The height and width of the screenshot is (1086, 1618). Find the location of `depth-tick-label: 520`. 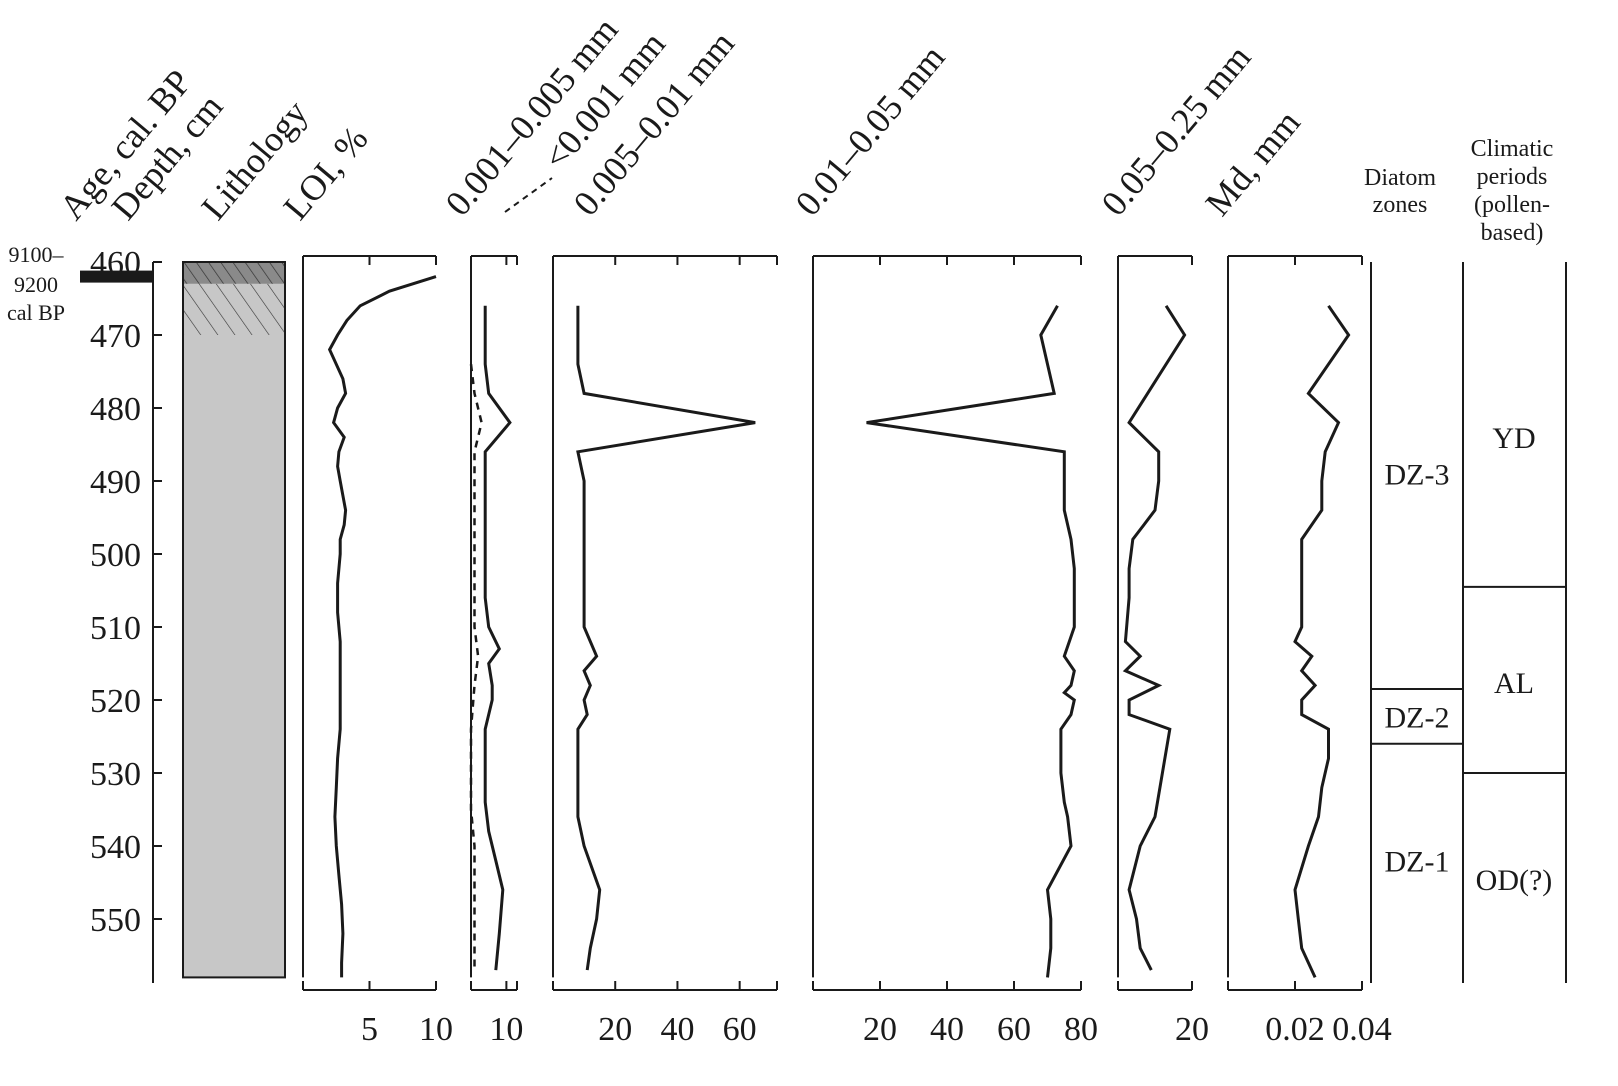

depth-tick-label: 520 is located at coordinates (115, 701).